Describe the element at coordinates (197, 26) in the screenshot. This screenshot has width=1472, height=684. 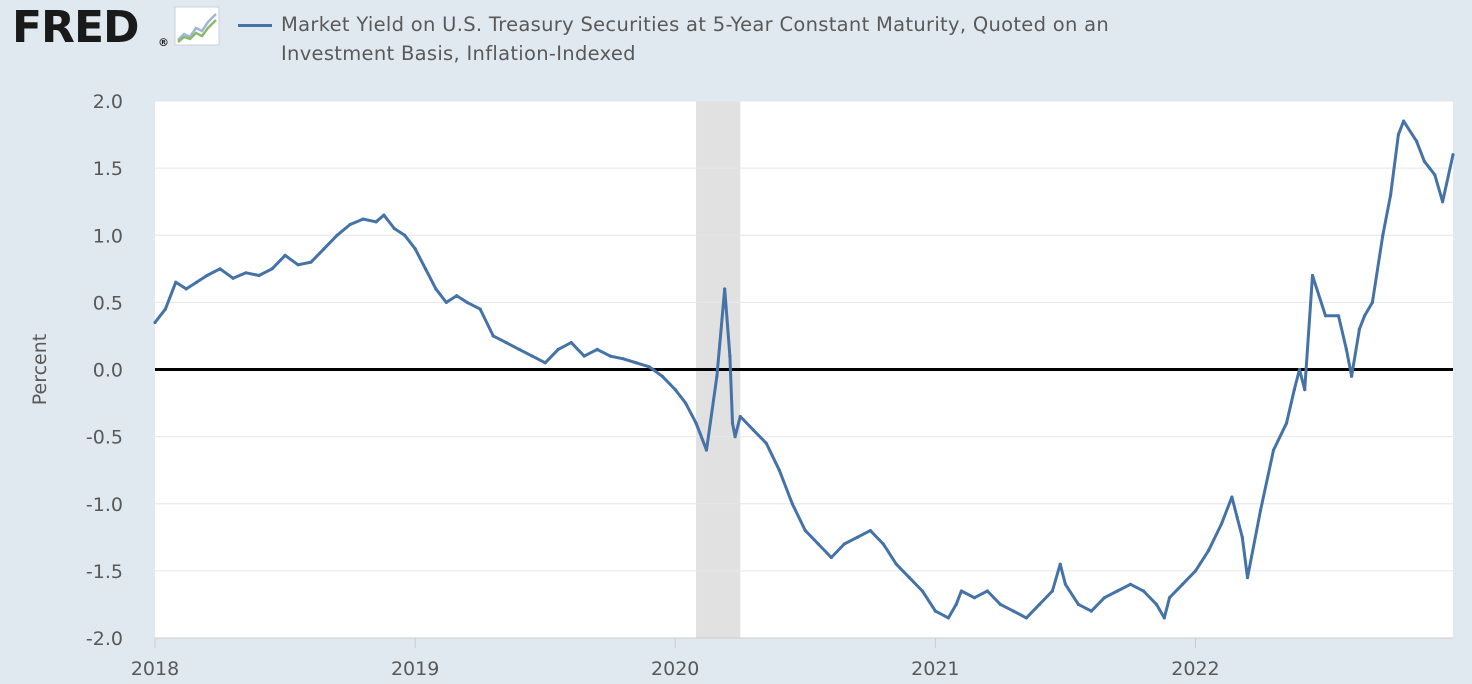
I see `fred-sparkline-icon` at that location.